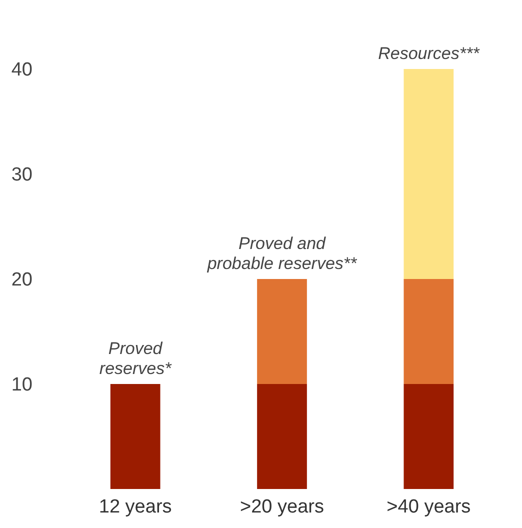  What do you see at coordinates (21, 280) in the screenshot?
I see `y-tick-label: 20` at bounding box center [21, 280].